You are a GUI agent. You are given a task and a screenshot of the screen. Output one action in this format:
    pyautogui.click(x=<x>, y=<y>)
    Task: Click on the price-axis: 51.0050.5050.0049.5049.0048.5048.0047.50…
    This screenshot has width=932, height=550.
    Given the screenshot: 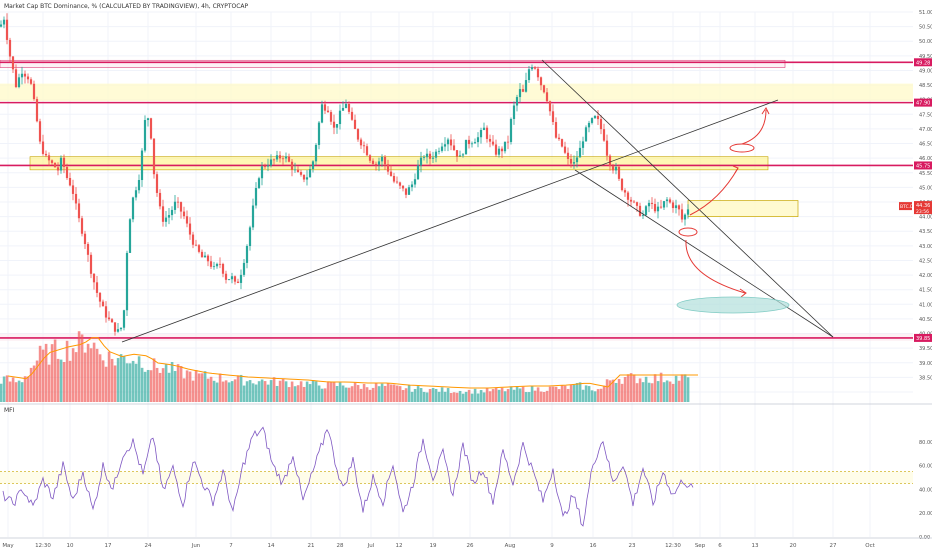 What is the action you would take?
    pyautogui.click(x=915, y=275)
    